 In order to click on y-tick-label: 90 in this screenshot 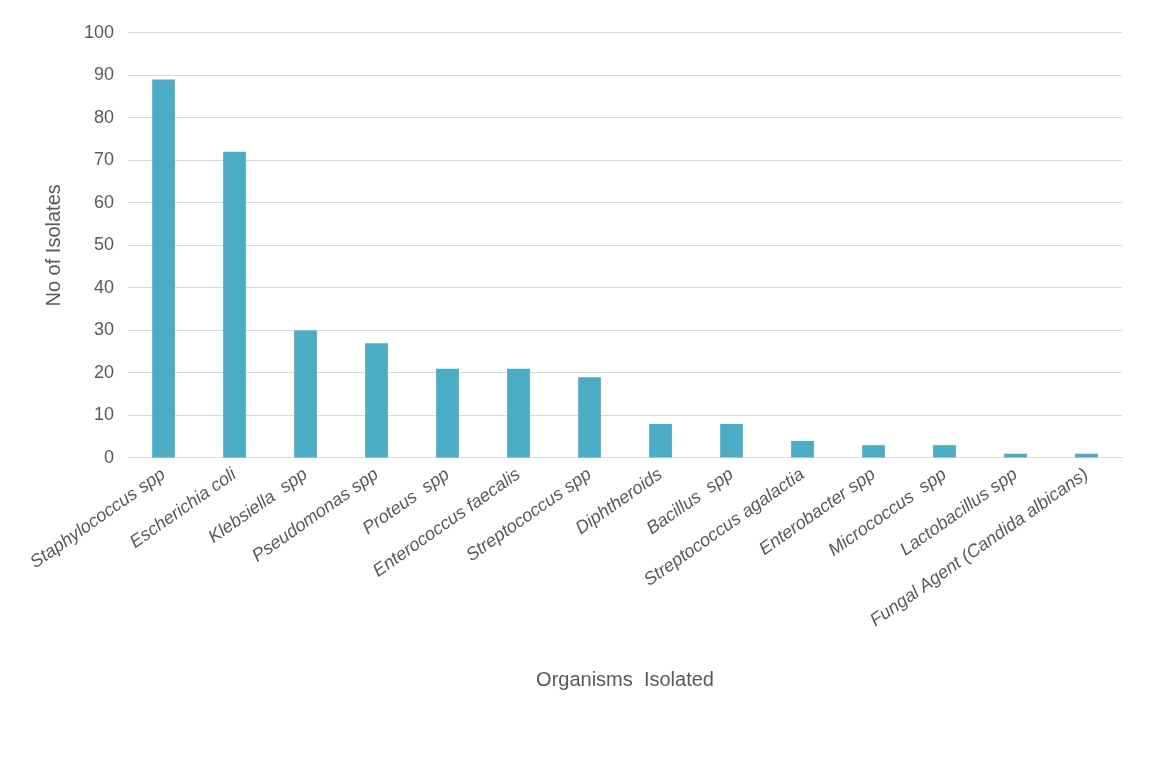, I will do `click(104, 74)`.